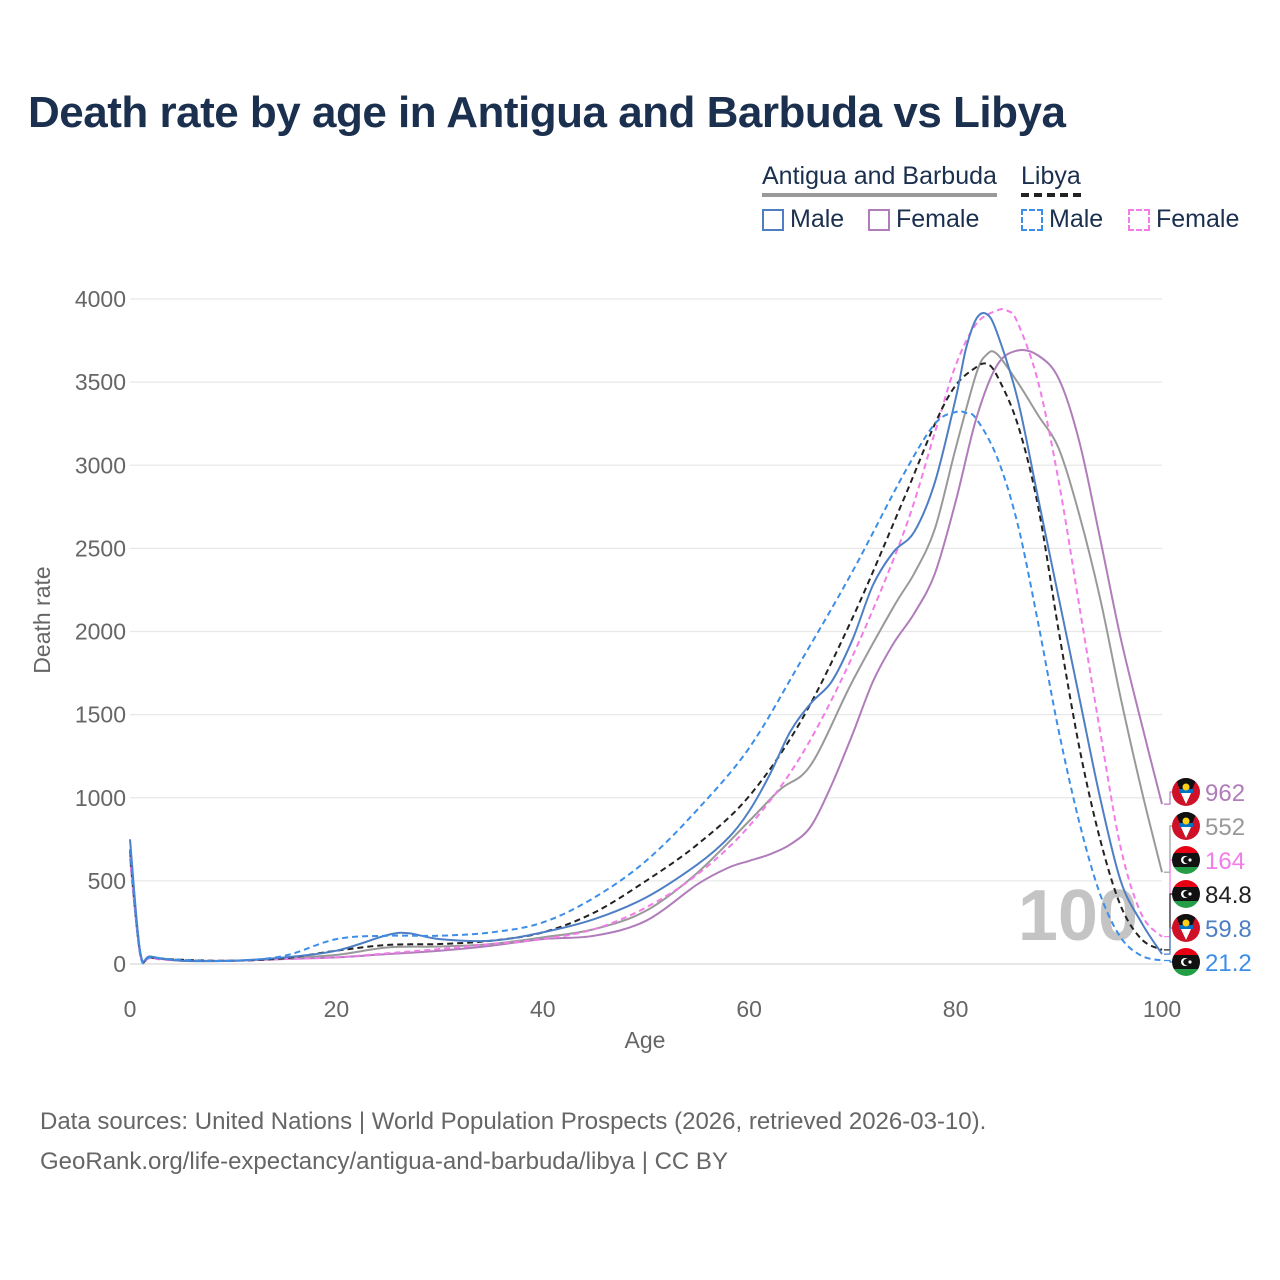 The height and width of the screenshot is (1280, 1280). I want to click on legend-item-antigua-male: Male, so click(803, 219).